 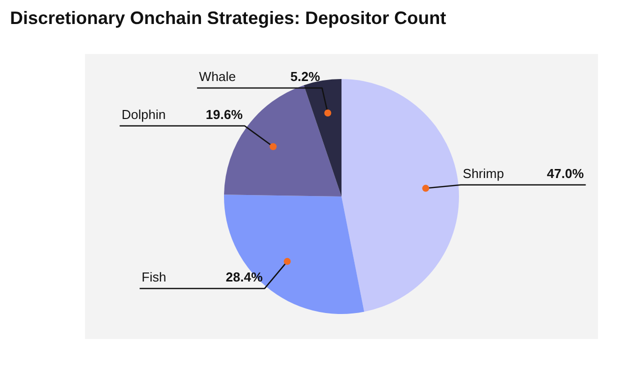 I want to click on data-label: 47.0%, so click(x=565, y=173).